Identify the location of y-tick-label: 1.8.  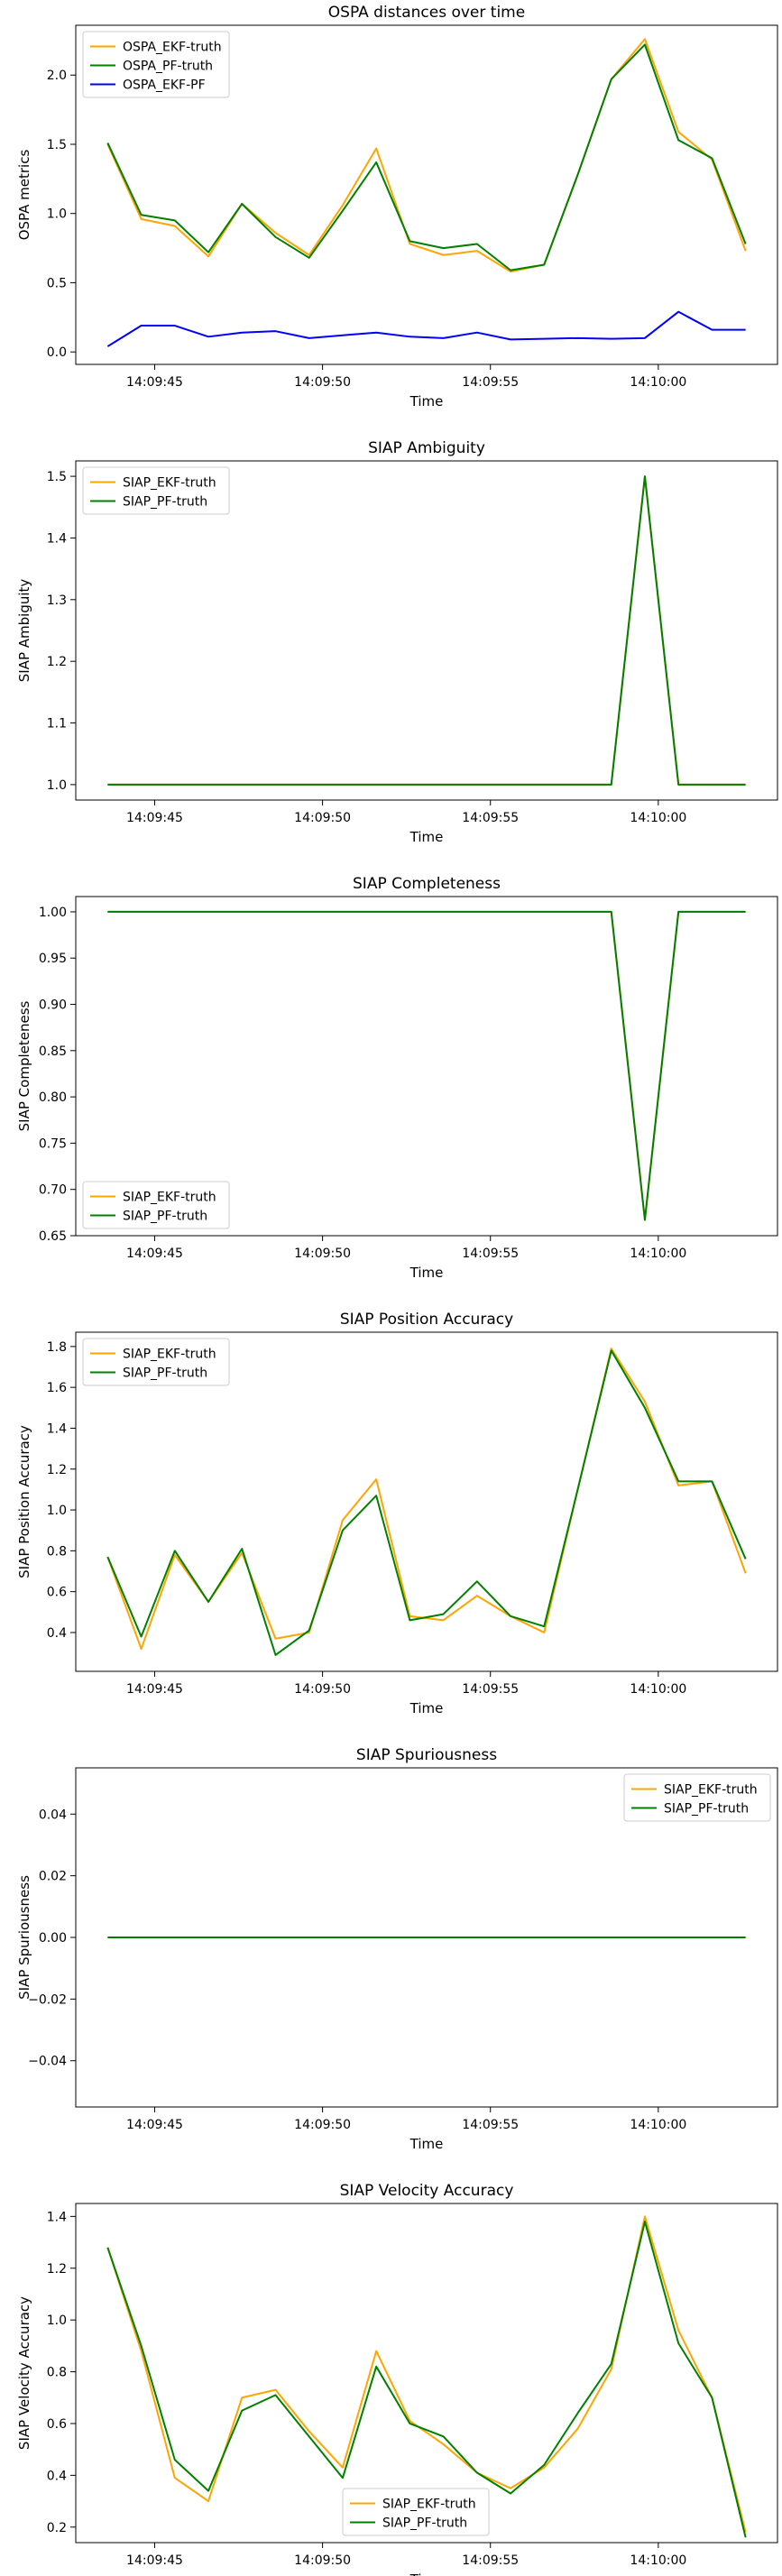
(57, 1348).